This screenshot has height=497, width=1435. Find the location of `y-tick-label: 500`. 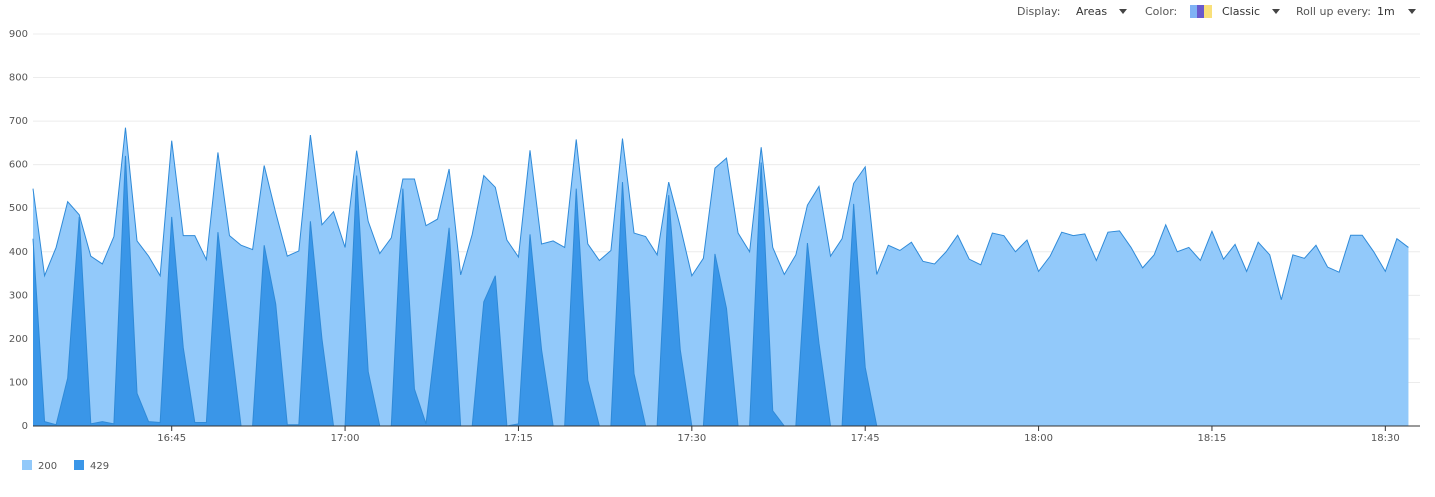

y-tick-label: 500 is located at coordinates (18, 208).